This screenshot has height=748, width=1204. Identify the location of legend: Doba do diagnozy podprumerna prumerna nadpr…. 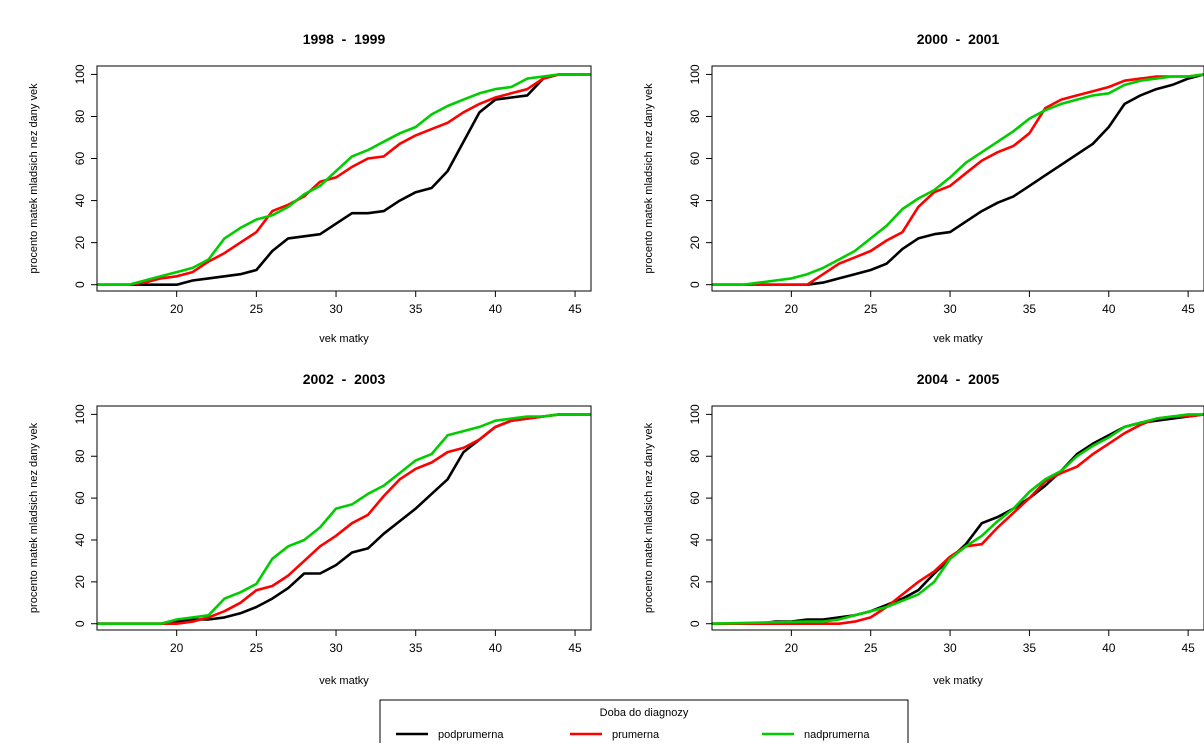
(644, 723).